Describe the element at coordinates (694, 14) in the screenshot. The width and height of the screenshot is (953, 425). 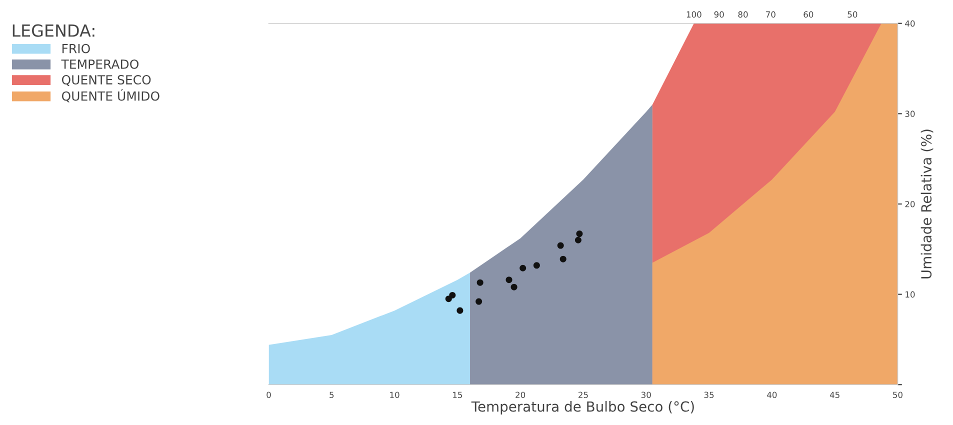
I see `annotation: 100` at that location.